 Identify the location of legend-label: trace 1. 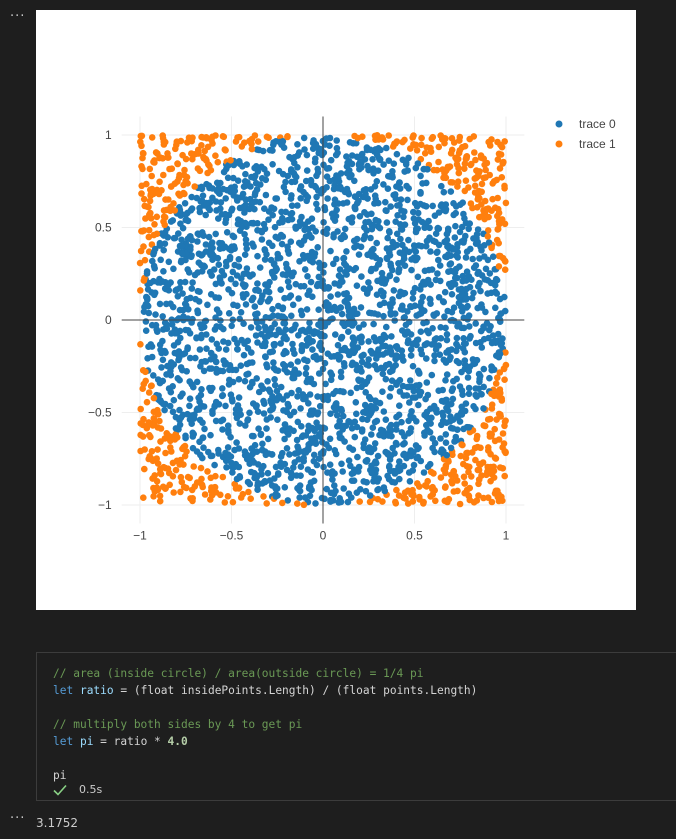
(597, 144).